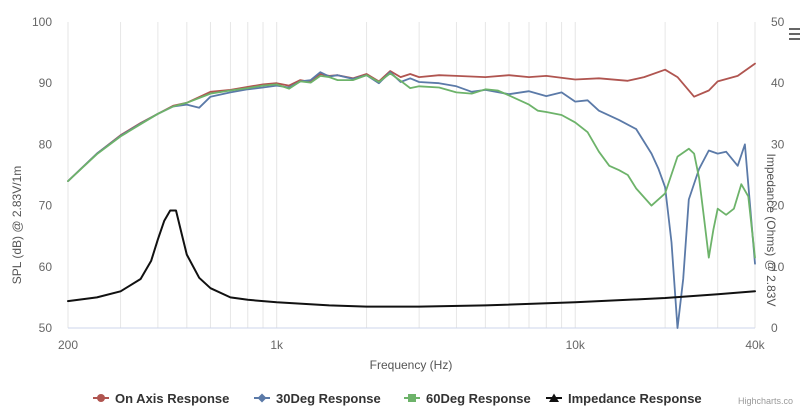 The image size is (800, 418). I want to click on legend-item-30deg-response: 30Deg Response, so click(317, 398).